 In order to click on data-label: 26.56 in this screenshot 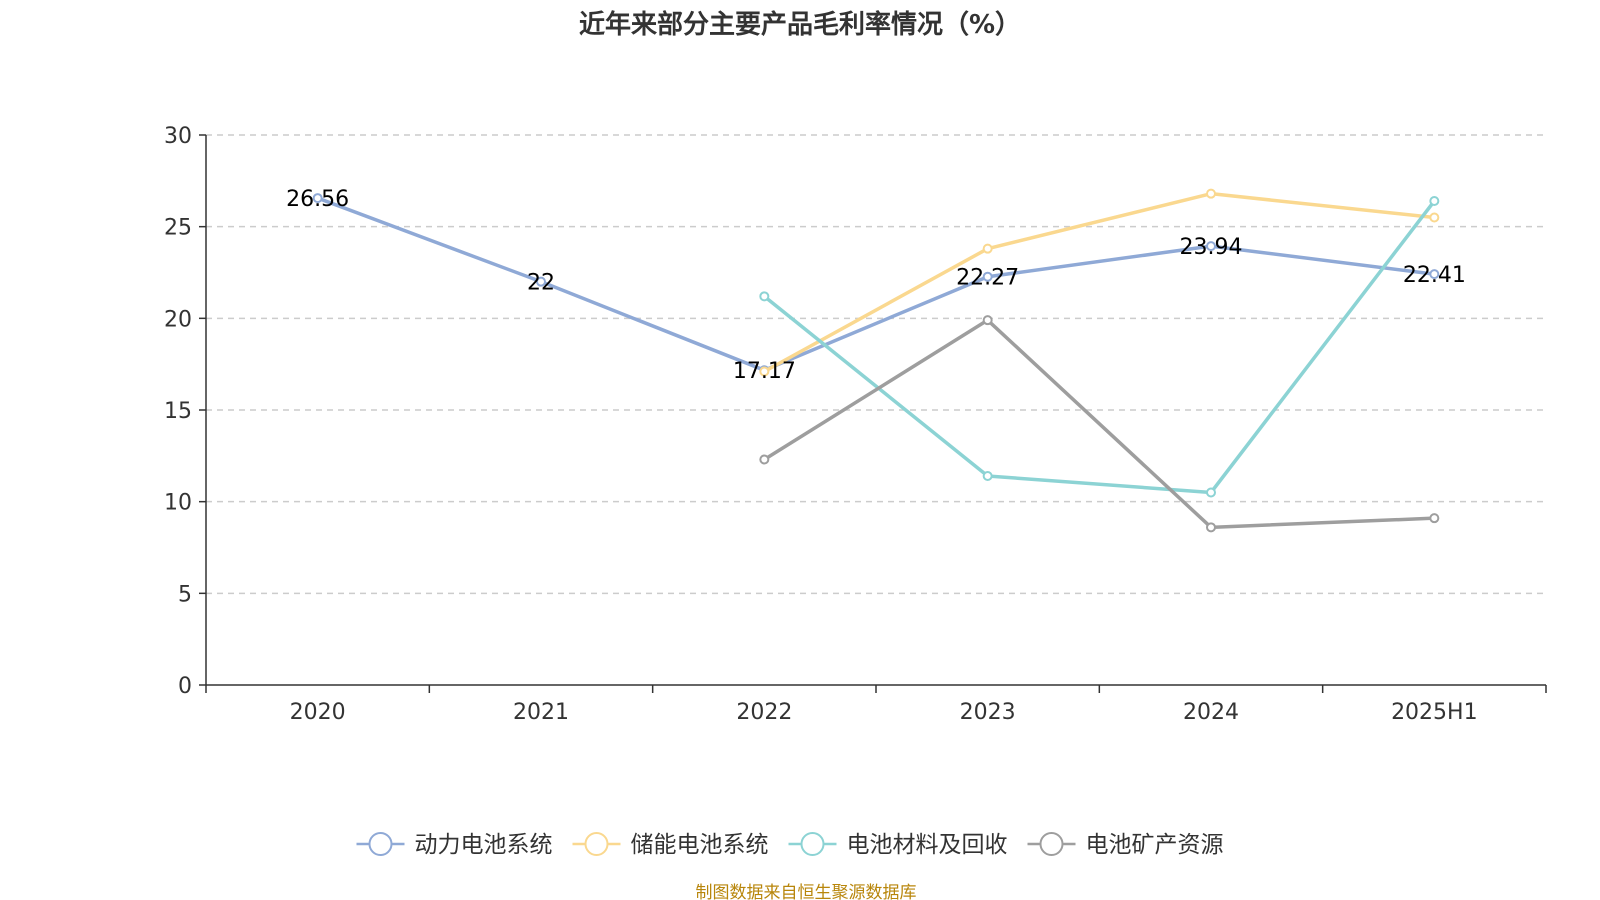, I will do `click(317, 199)`.